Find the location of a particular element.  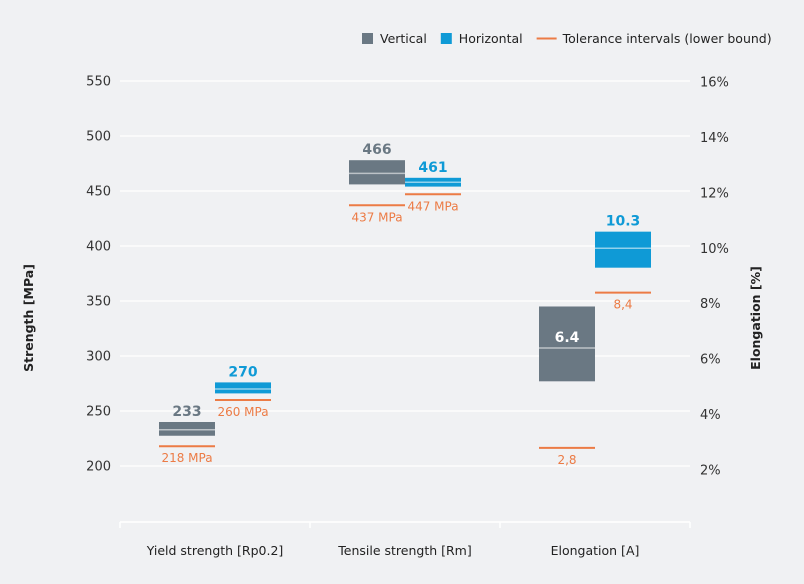

right-axis-title: Elongation [%] is located at coordinates (755, 318).